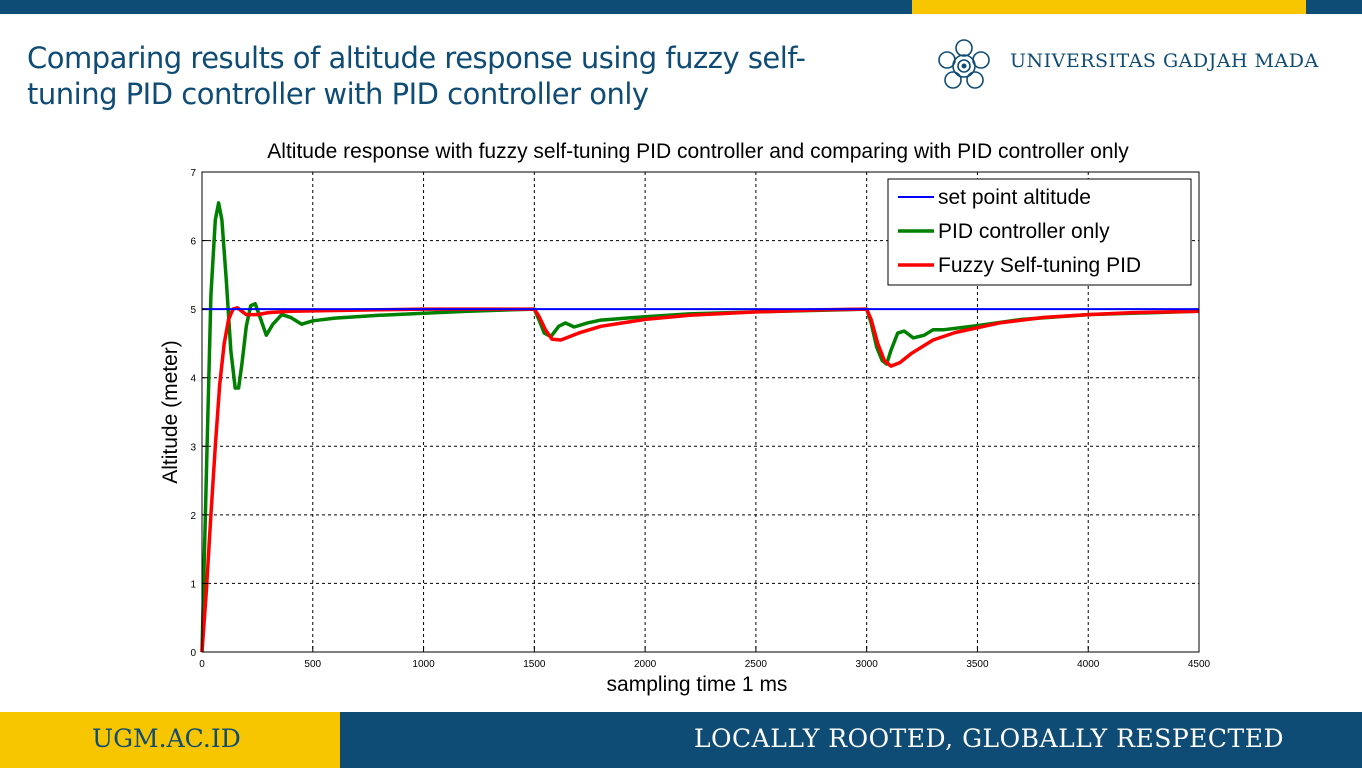  What do you see at coordinates (1014, 197) in the screenshot?
I see `legend-entry: set point altitude` at bounding box center [1014, 197].